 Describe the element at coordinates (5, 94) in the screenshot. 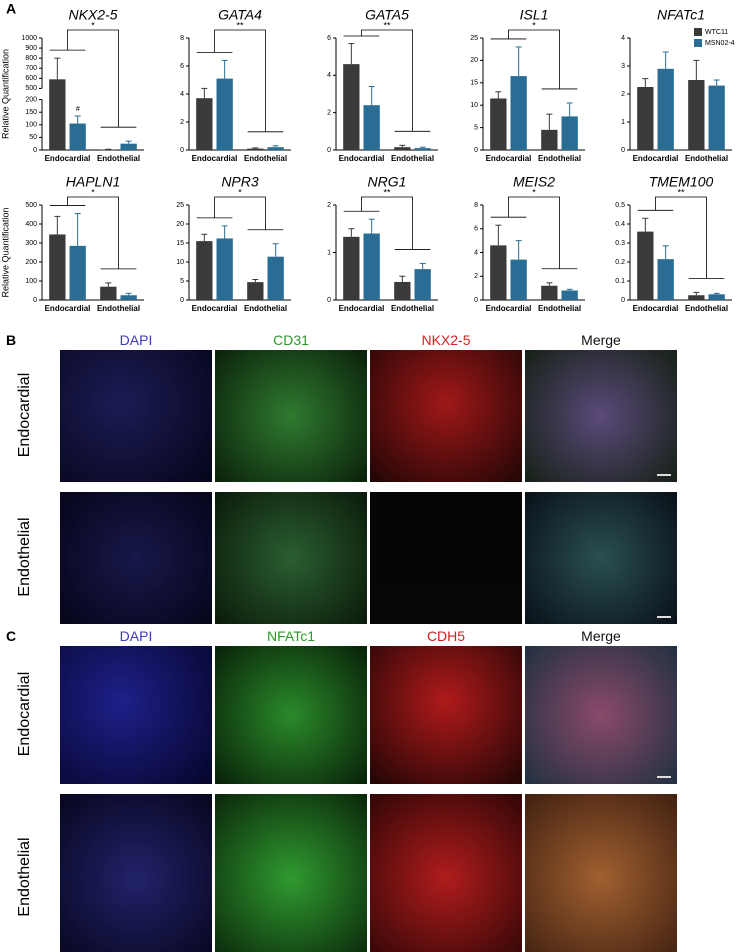

I see `y-axis-label: Relative Quantification` at that location.